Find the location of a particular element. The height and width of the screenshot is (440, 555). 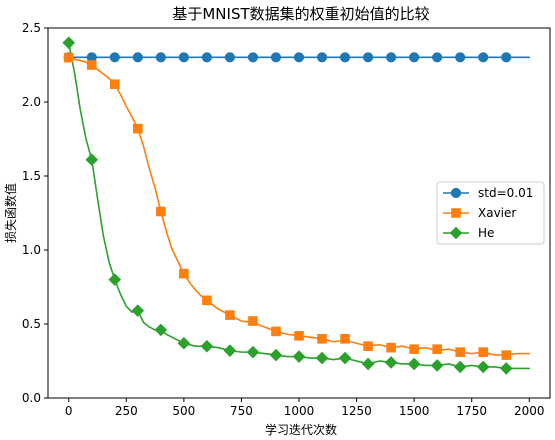

x-tick-label: 0 is located at coordinates (69, 411).